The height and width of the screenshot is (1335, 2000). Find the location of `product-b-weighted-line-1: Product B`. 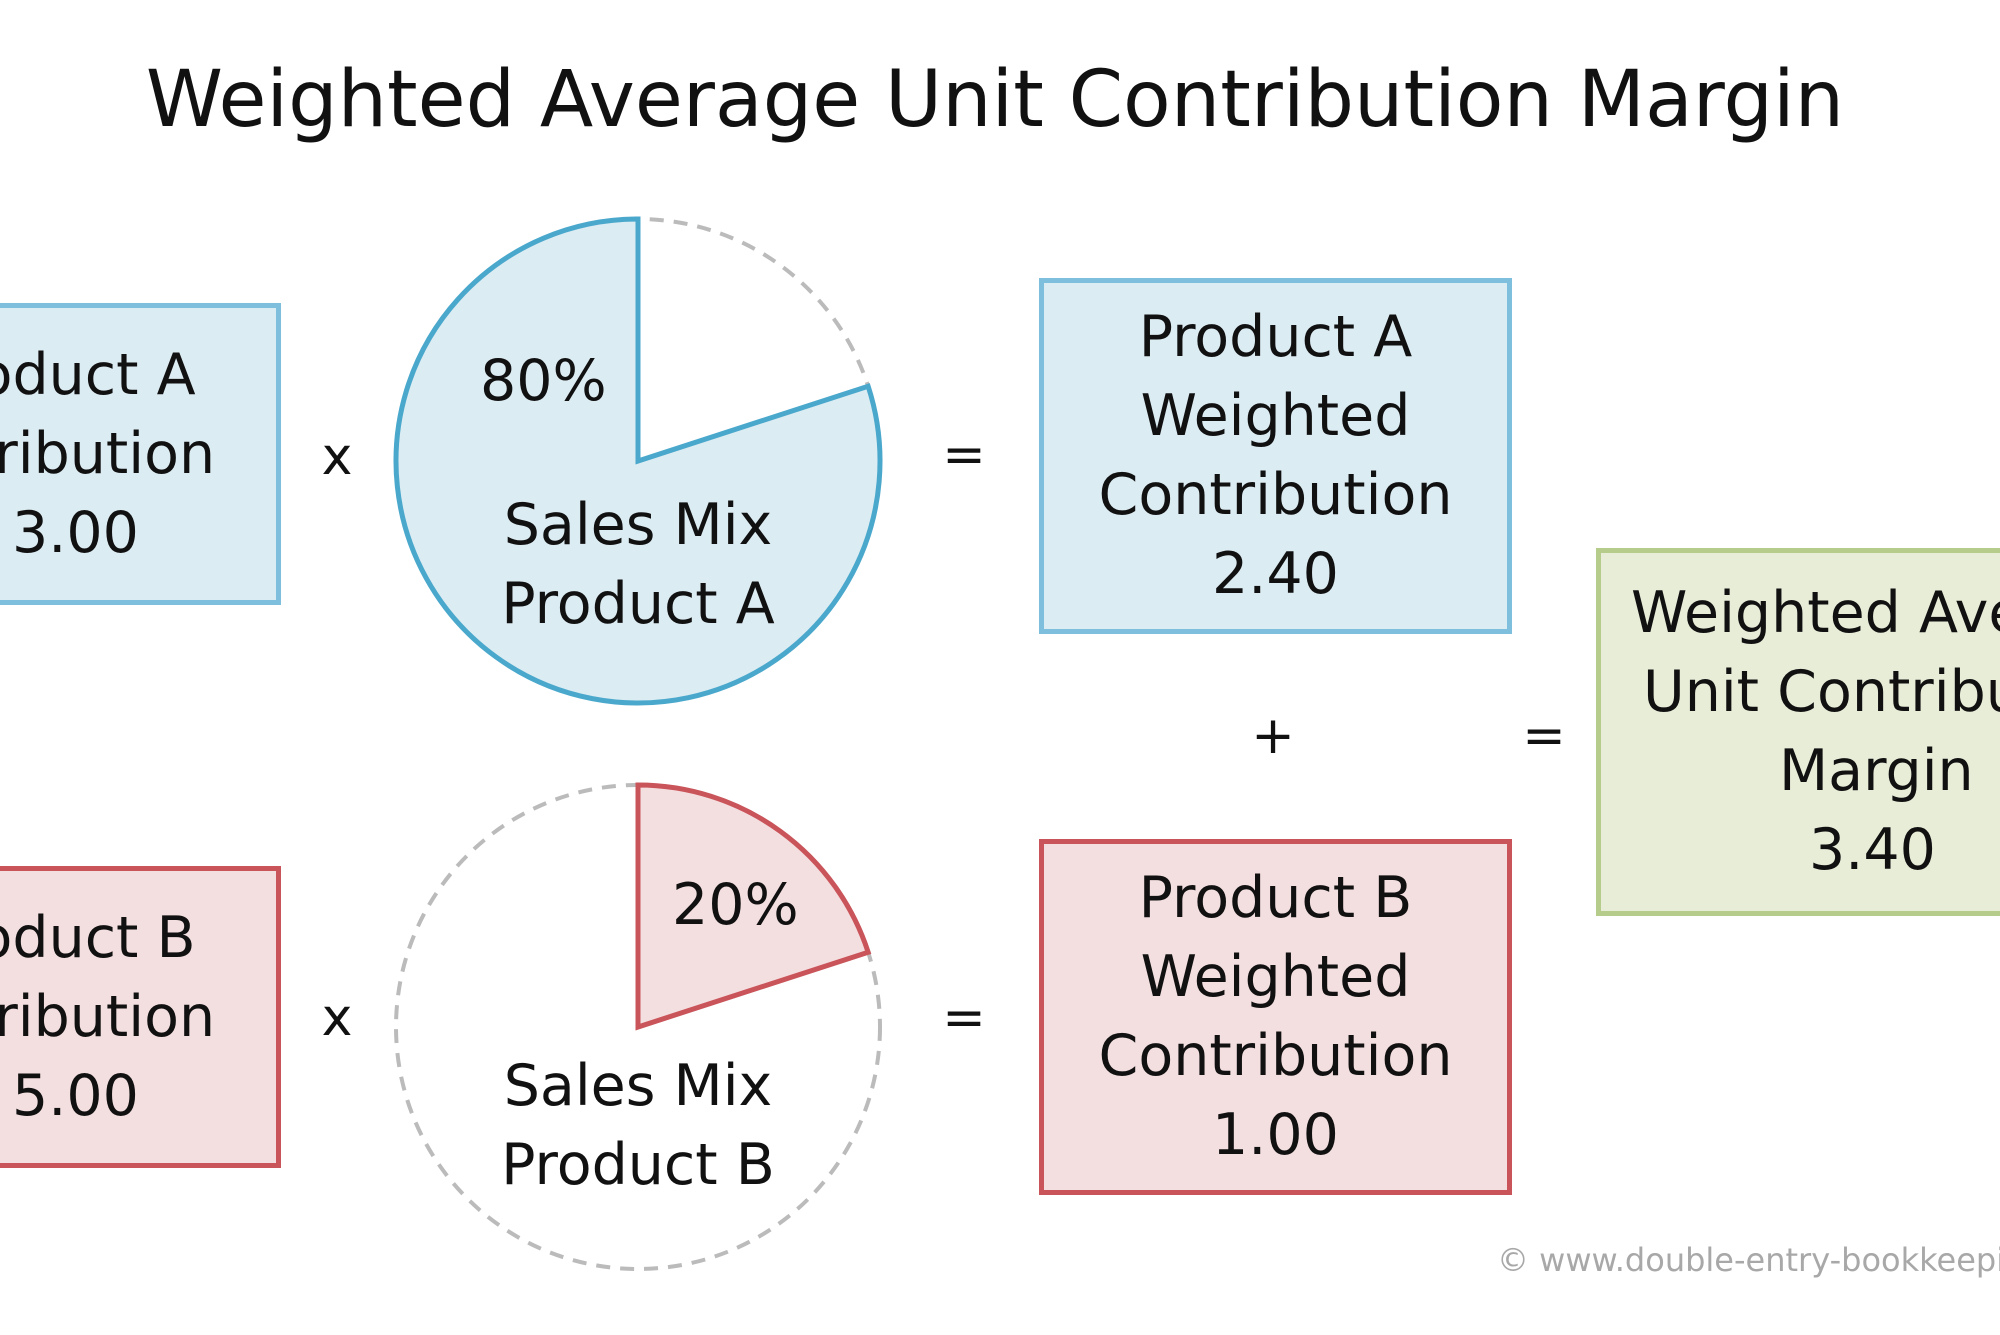

product-b-weighted-line-1: Product B is located at coordinates (1275, 898).